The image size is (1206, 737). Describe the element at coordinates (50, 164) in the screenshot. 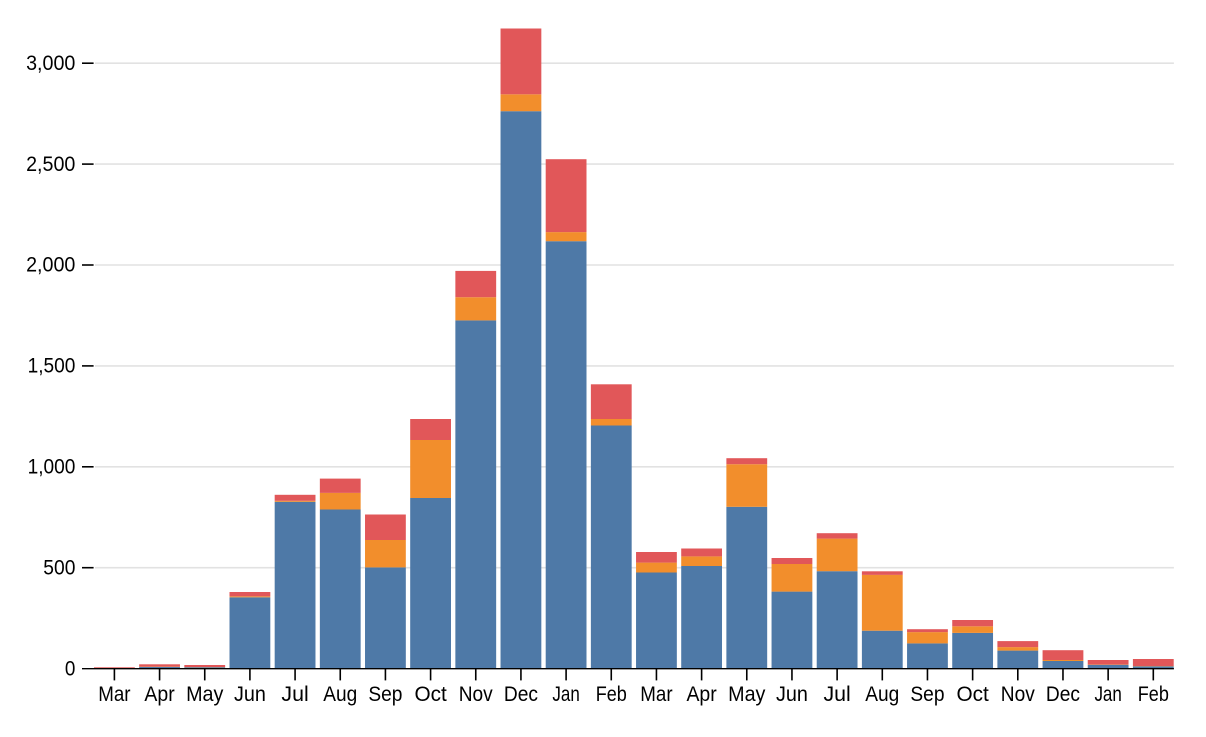

I see `svg-text: 2,500` at that location.